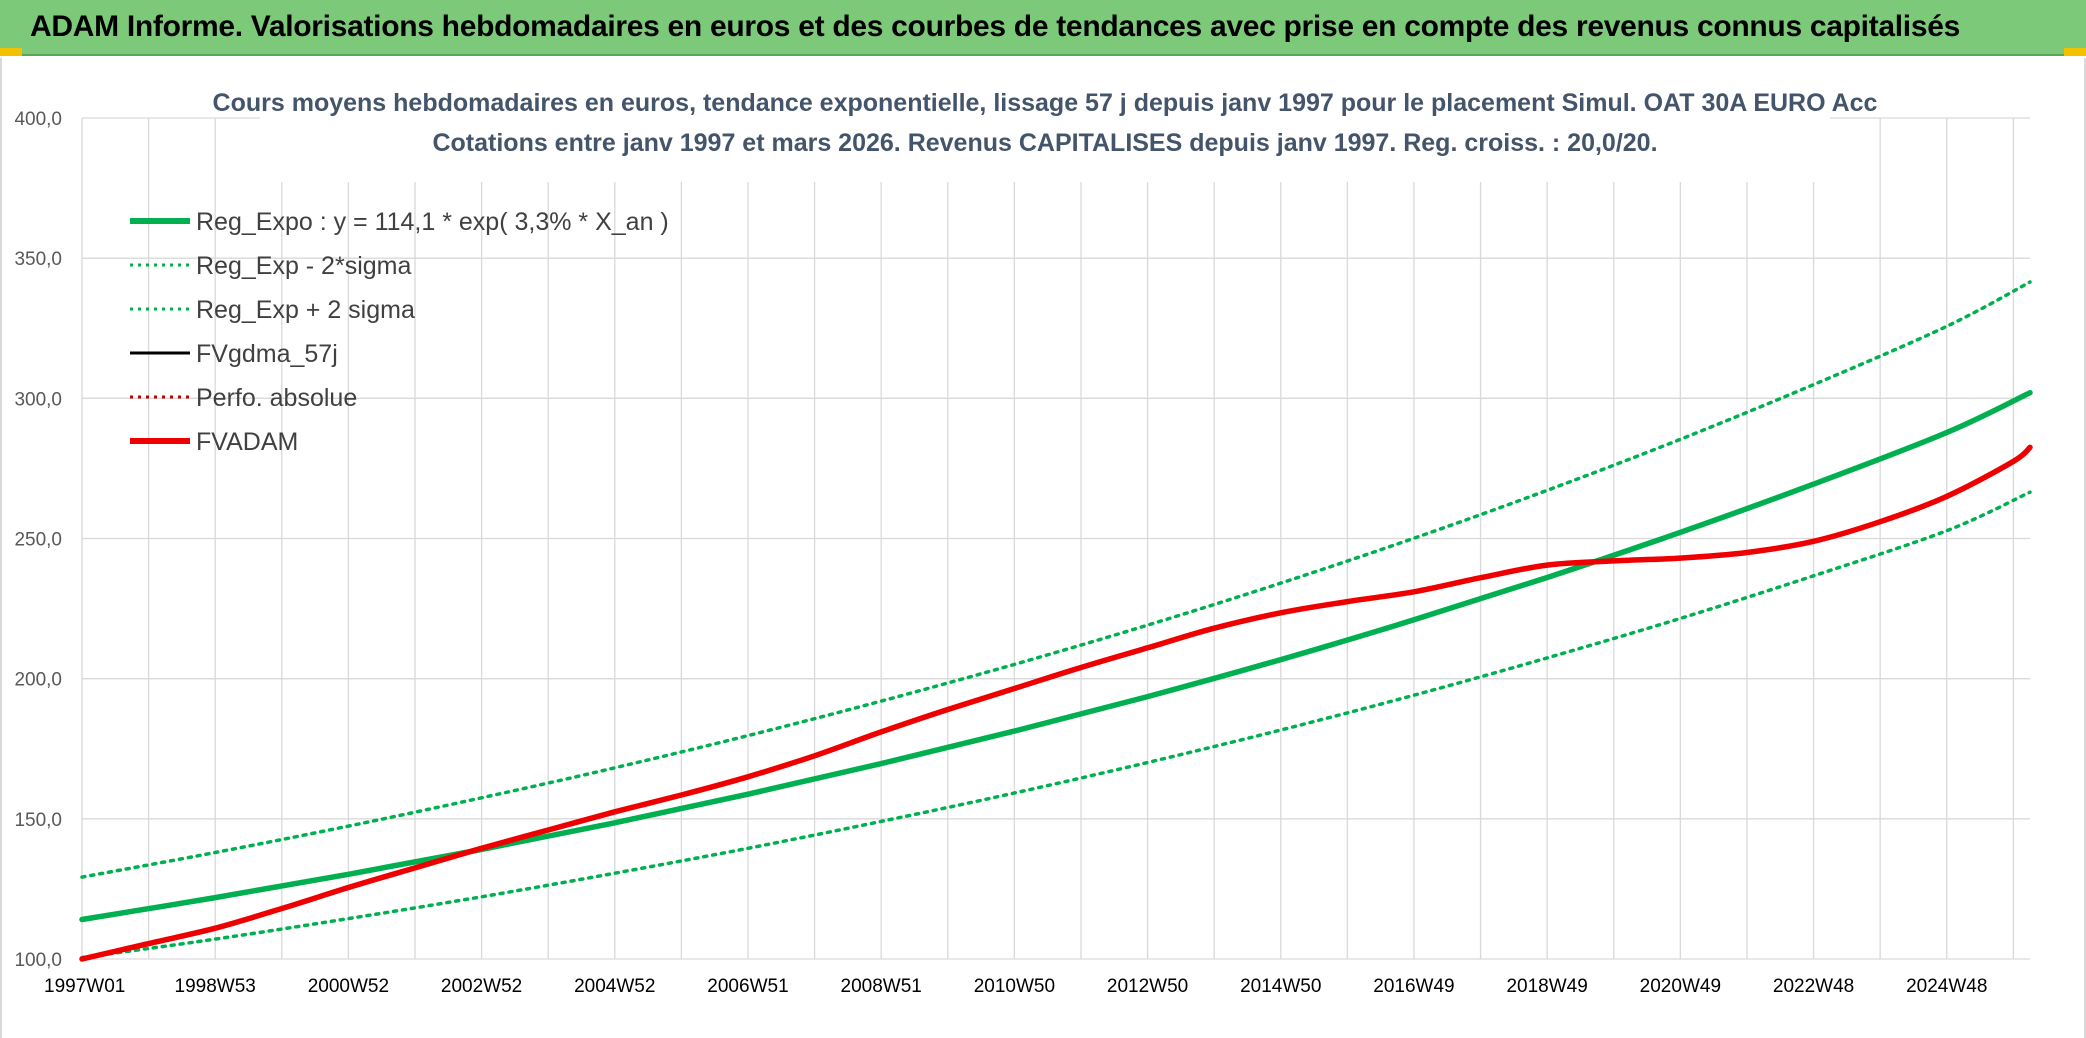 The width and height of the screenshot is (2086, 1038). I want to click on legend-label: FVADAM, so click(247, 442).